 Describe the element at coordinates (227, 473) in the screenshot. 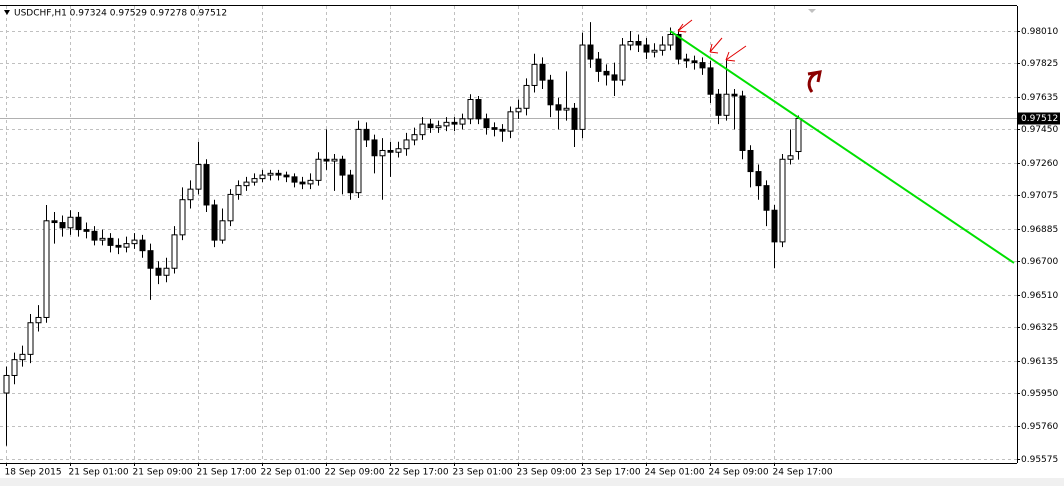

I see `x-tick-label: 21 Sep 17:00` at that location.